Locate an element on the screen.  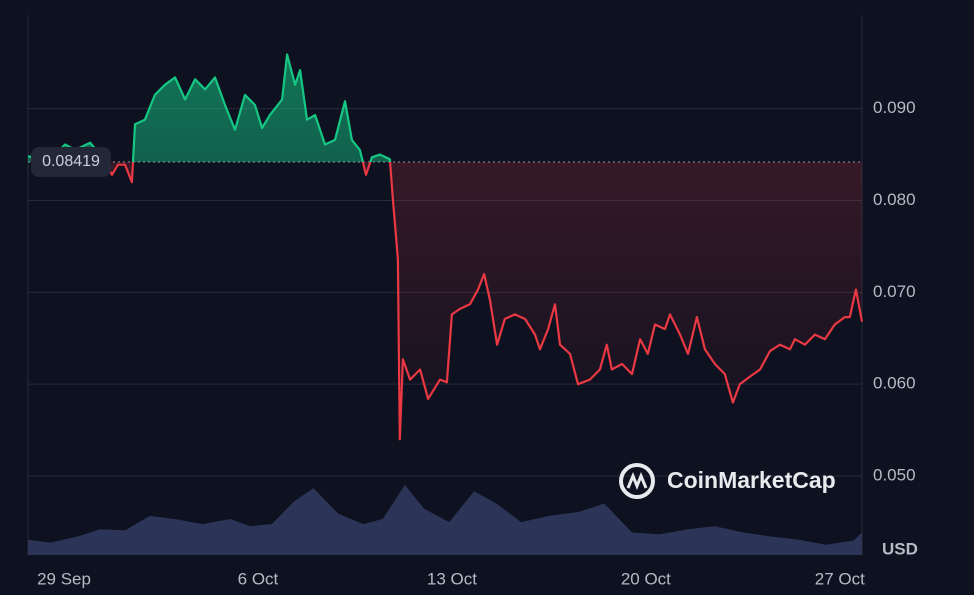
y-tick-label: 0.080 is located at coordinates (894, 199).